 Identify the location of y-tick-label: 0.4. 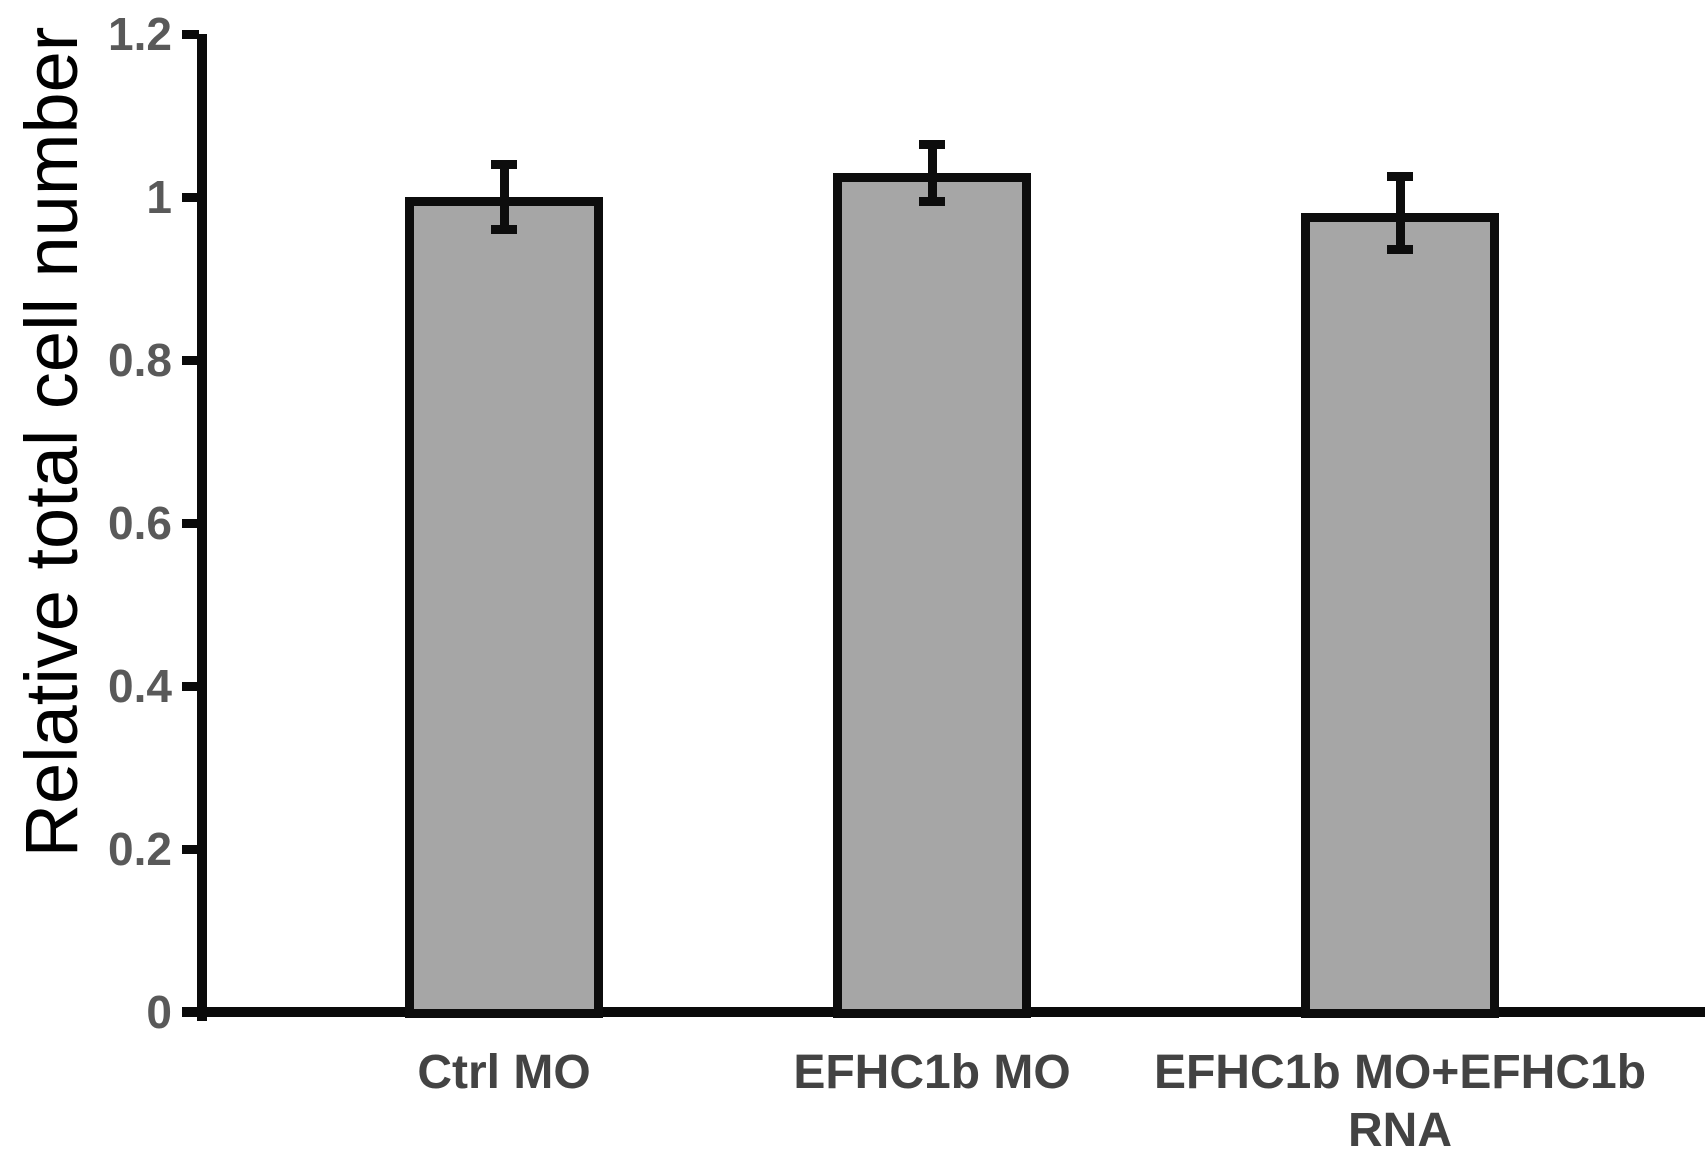
(140, 686).